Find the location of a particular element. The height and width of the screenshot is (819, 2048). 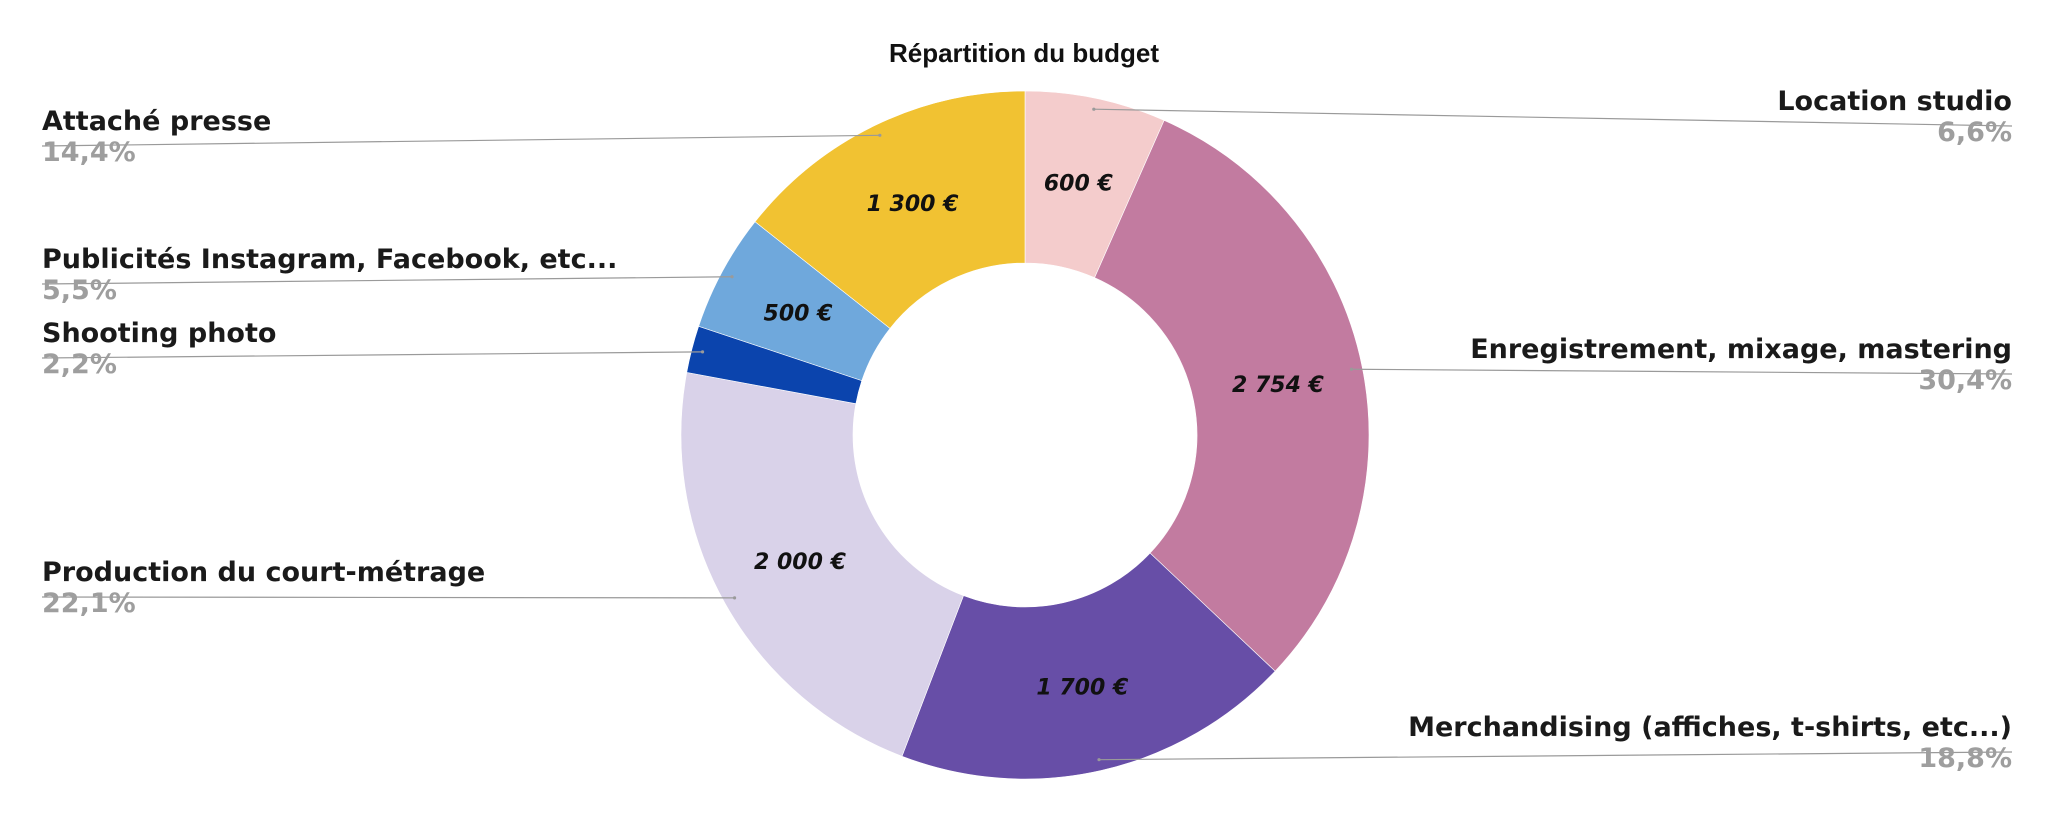

leader-line-shooting-photo is located at coordinates (372, 355).